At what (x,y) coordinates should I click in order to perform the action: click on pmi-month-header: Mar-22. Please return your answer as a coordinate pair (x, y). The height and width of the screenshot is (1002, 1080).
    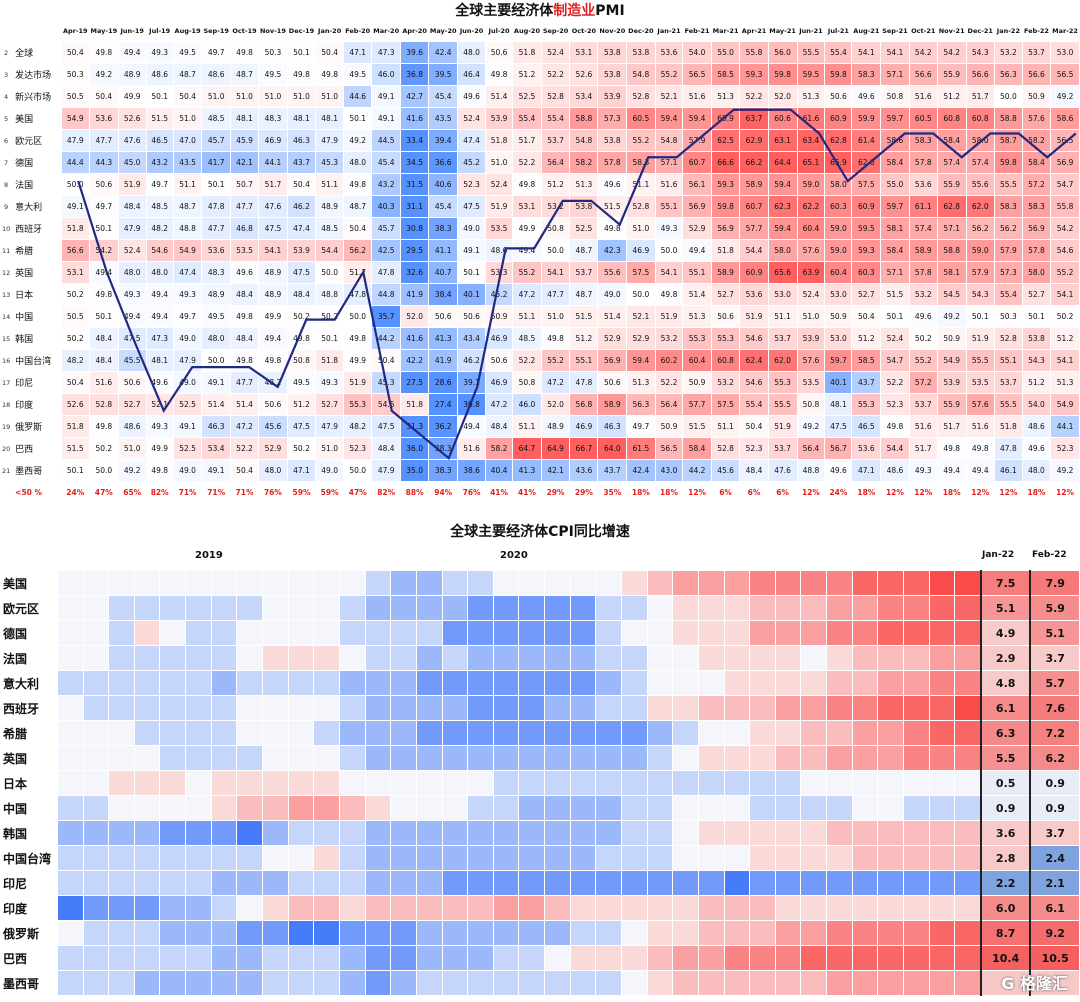
    Looking at the image, I should click on (1065, 31).